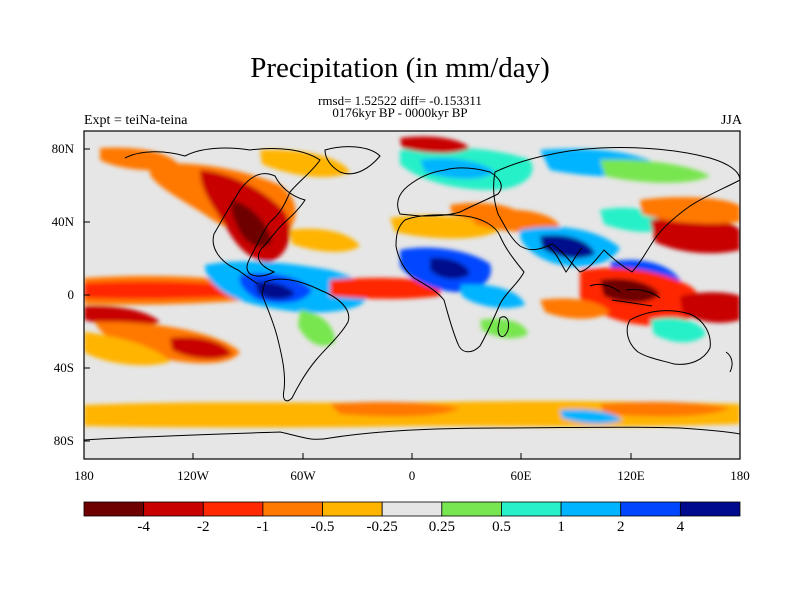 The image size is (800, 600). I want to click on africa-darkblue, so click(450, 268).